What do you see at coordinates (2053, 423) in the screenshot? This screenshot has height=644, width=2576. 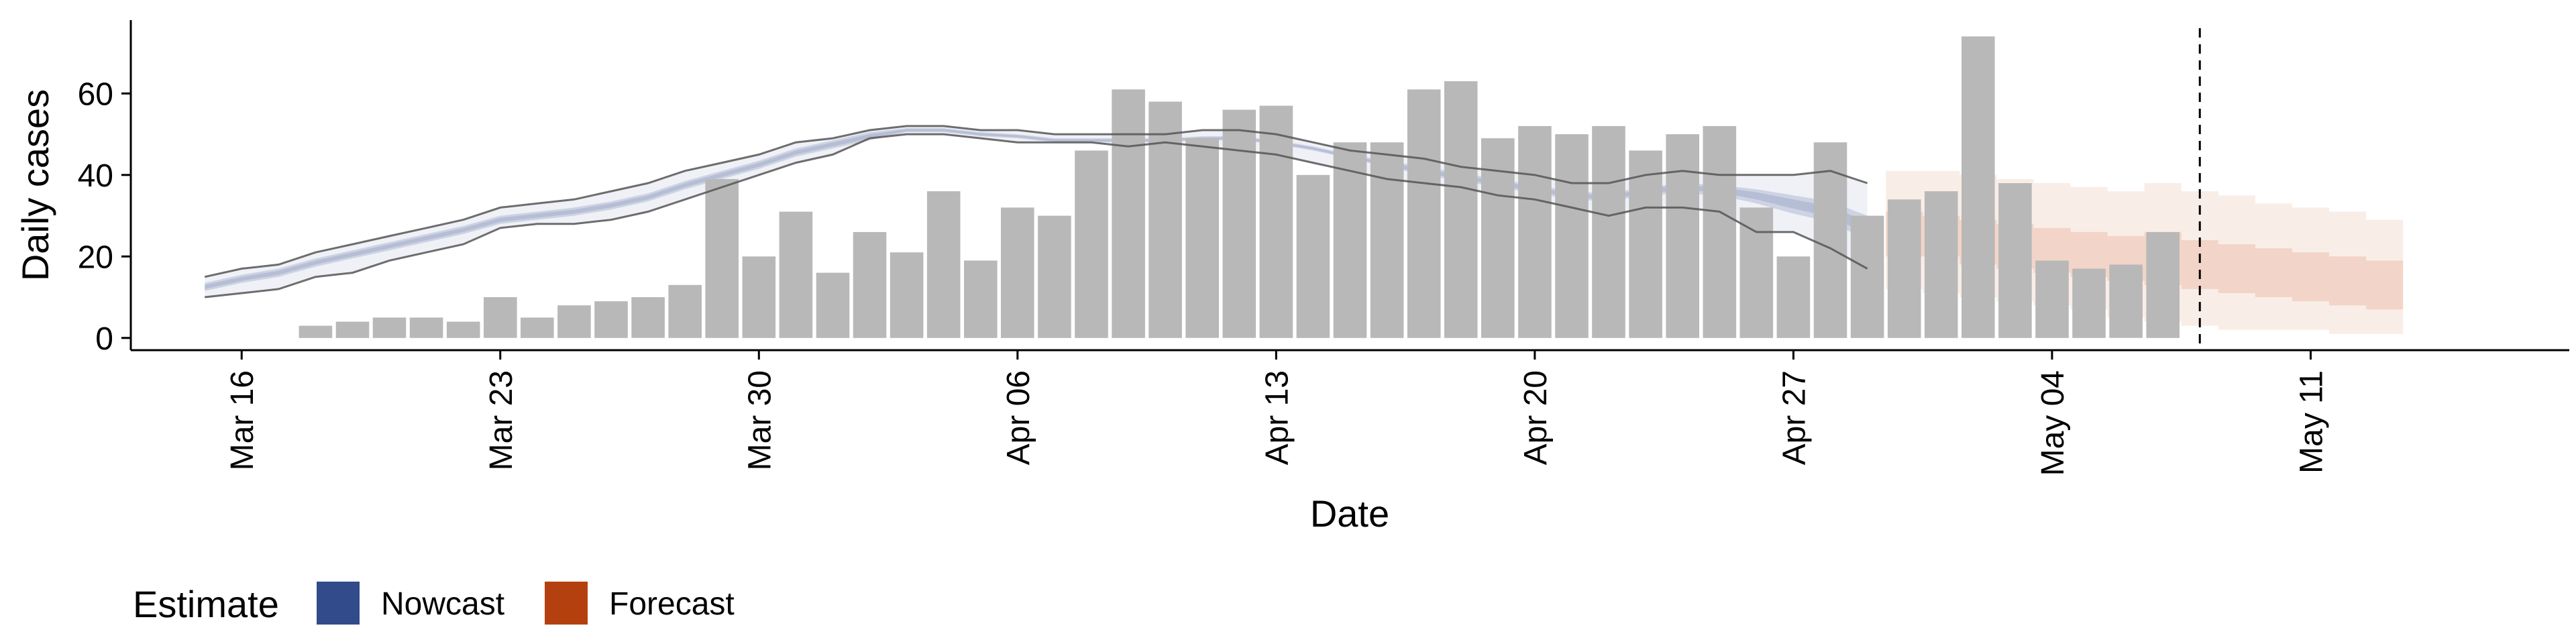 I see `x-tick-label: May 04` at bounding box center [2053, 423].